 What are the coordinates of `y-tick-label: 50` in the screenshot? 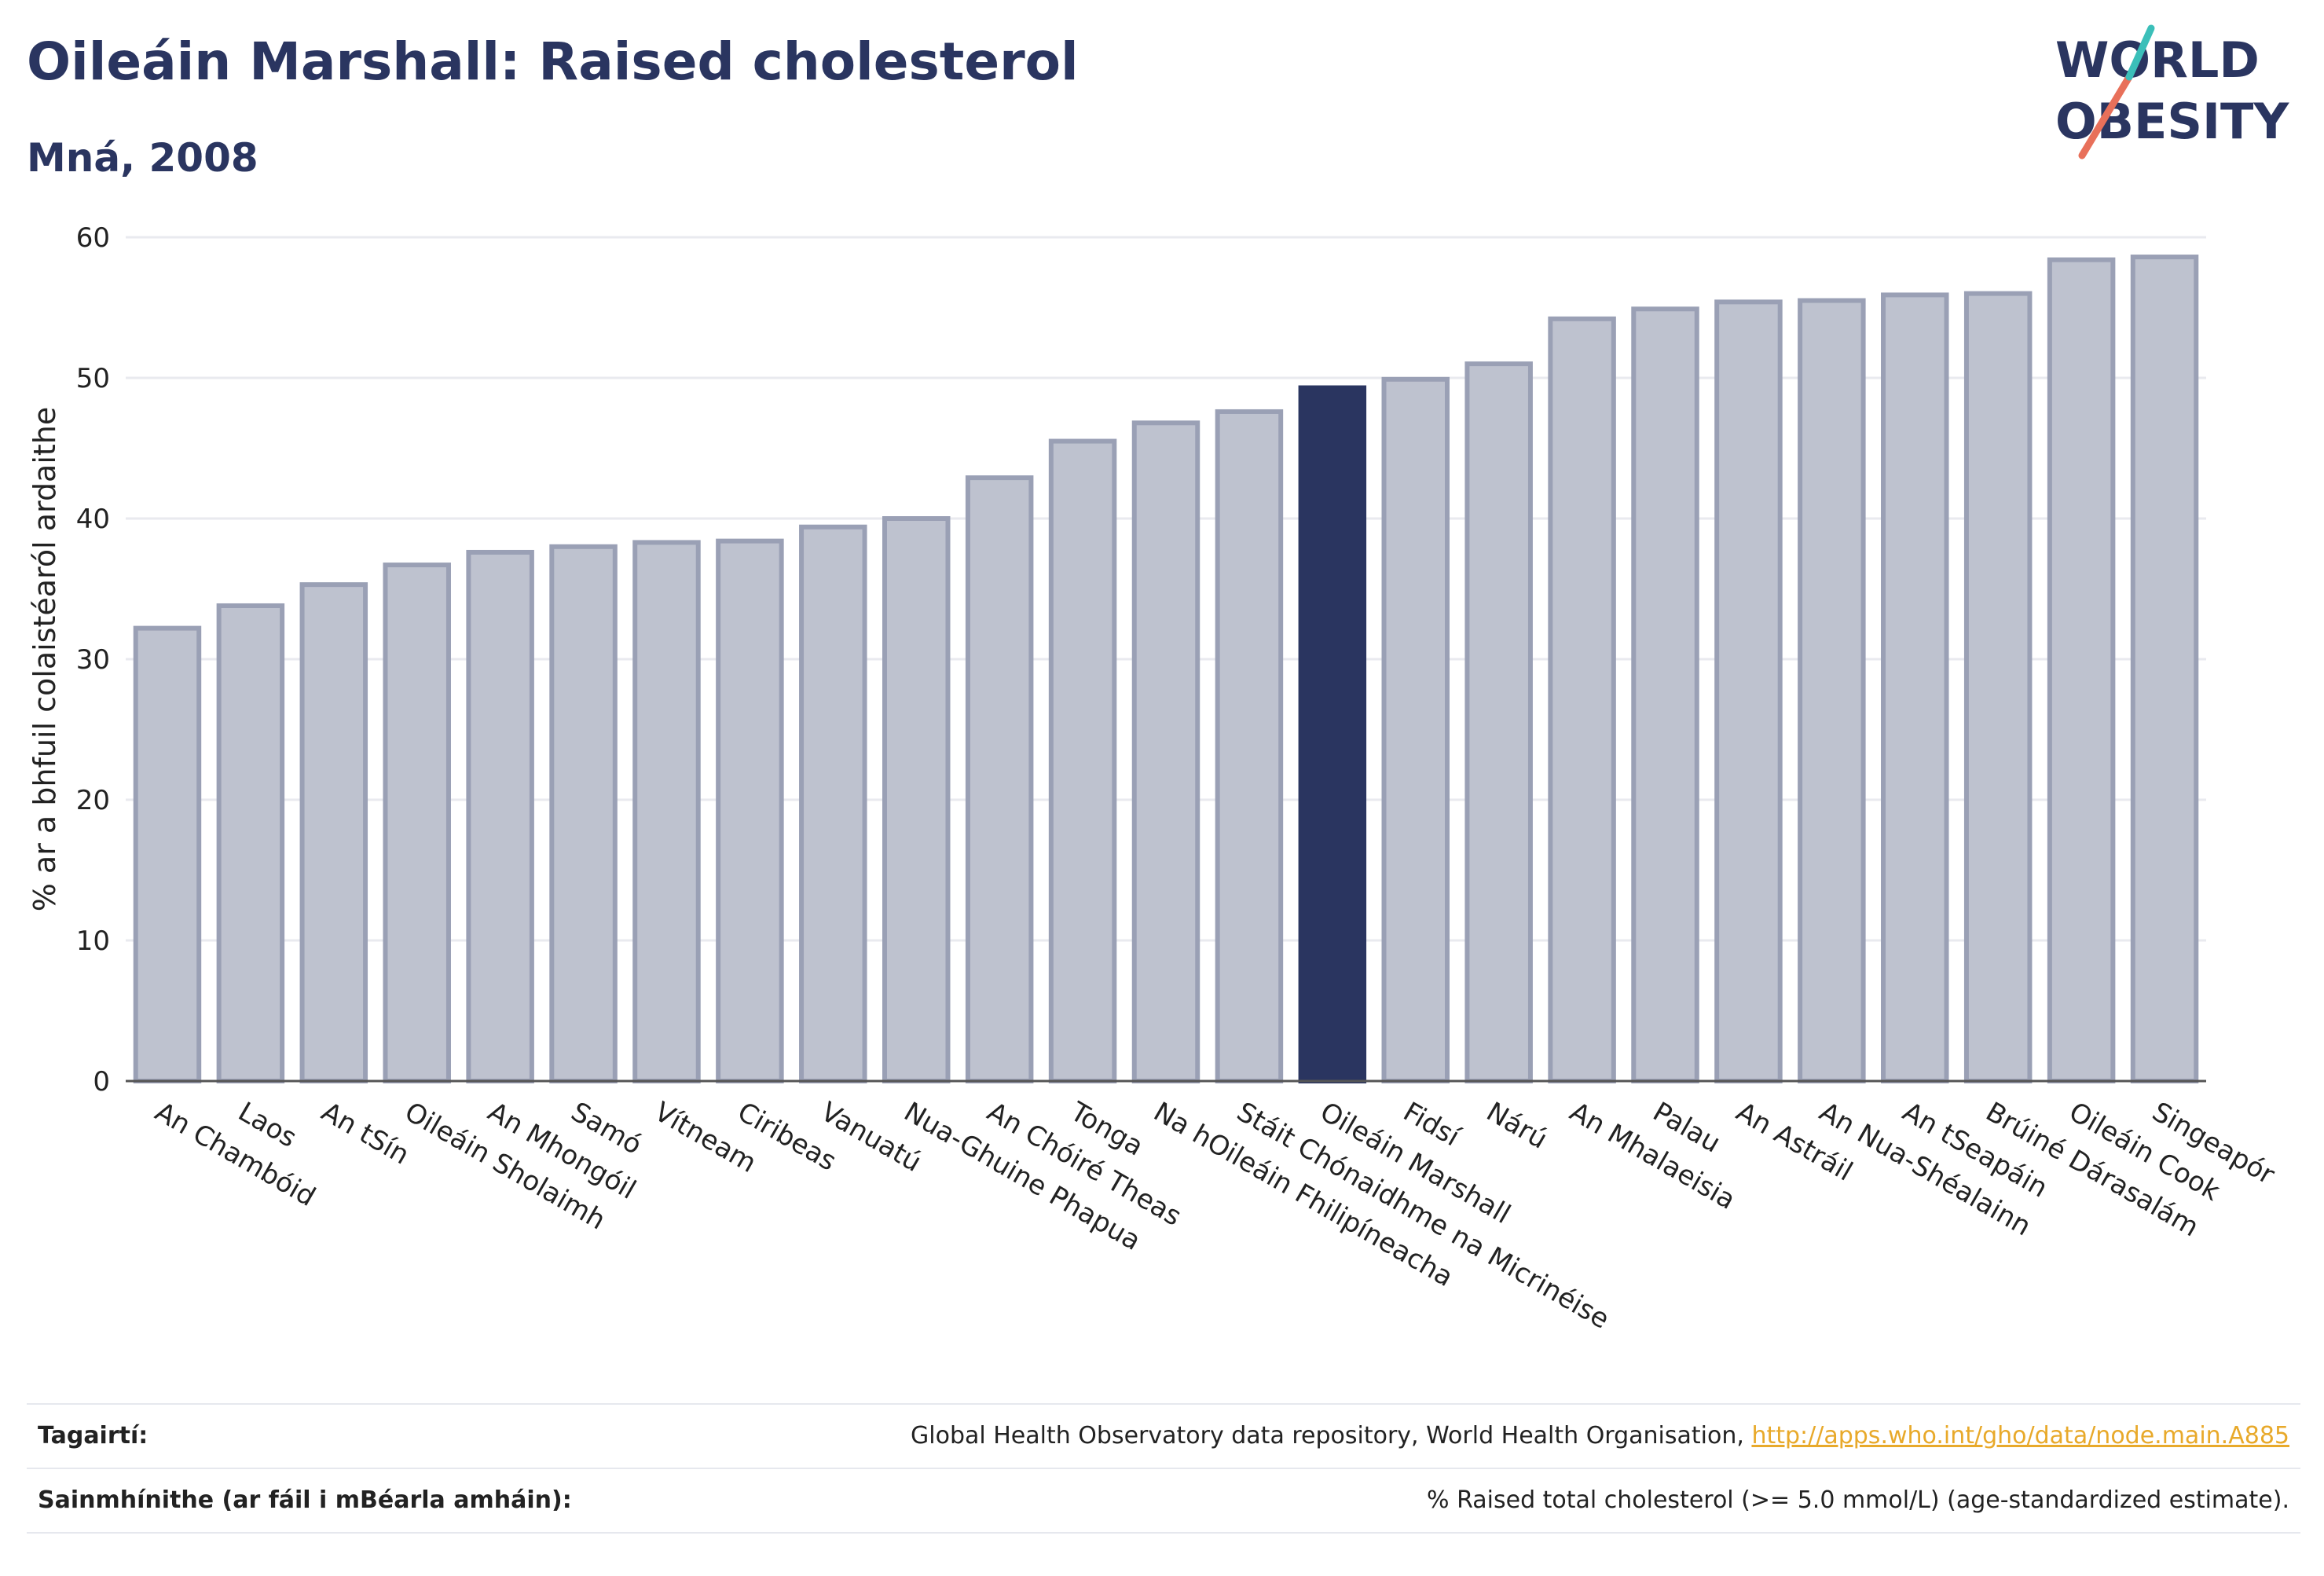 It's located at (93, 378).